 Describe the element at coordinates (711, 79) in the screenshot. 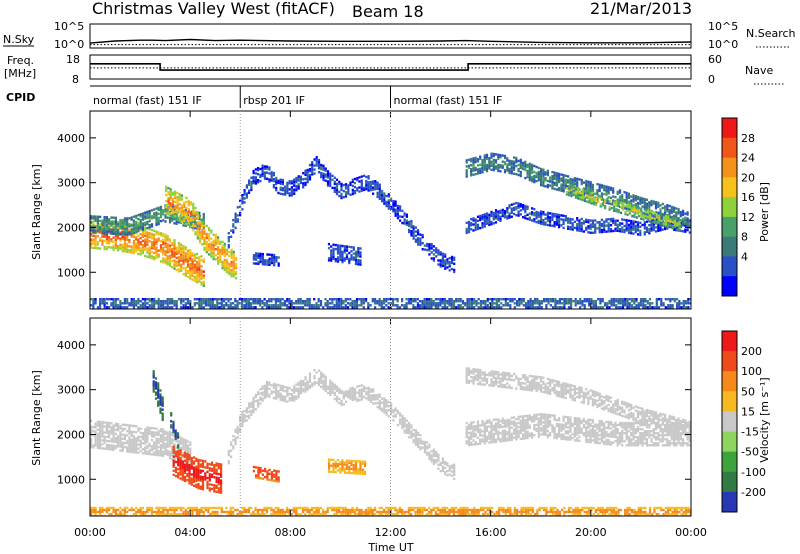

I see `nave-tick-bottom: 0` at that location.